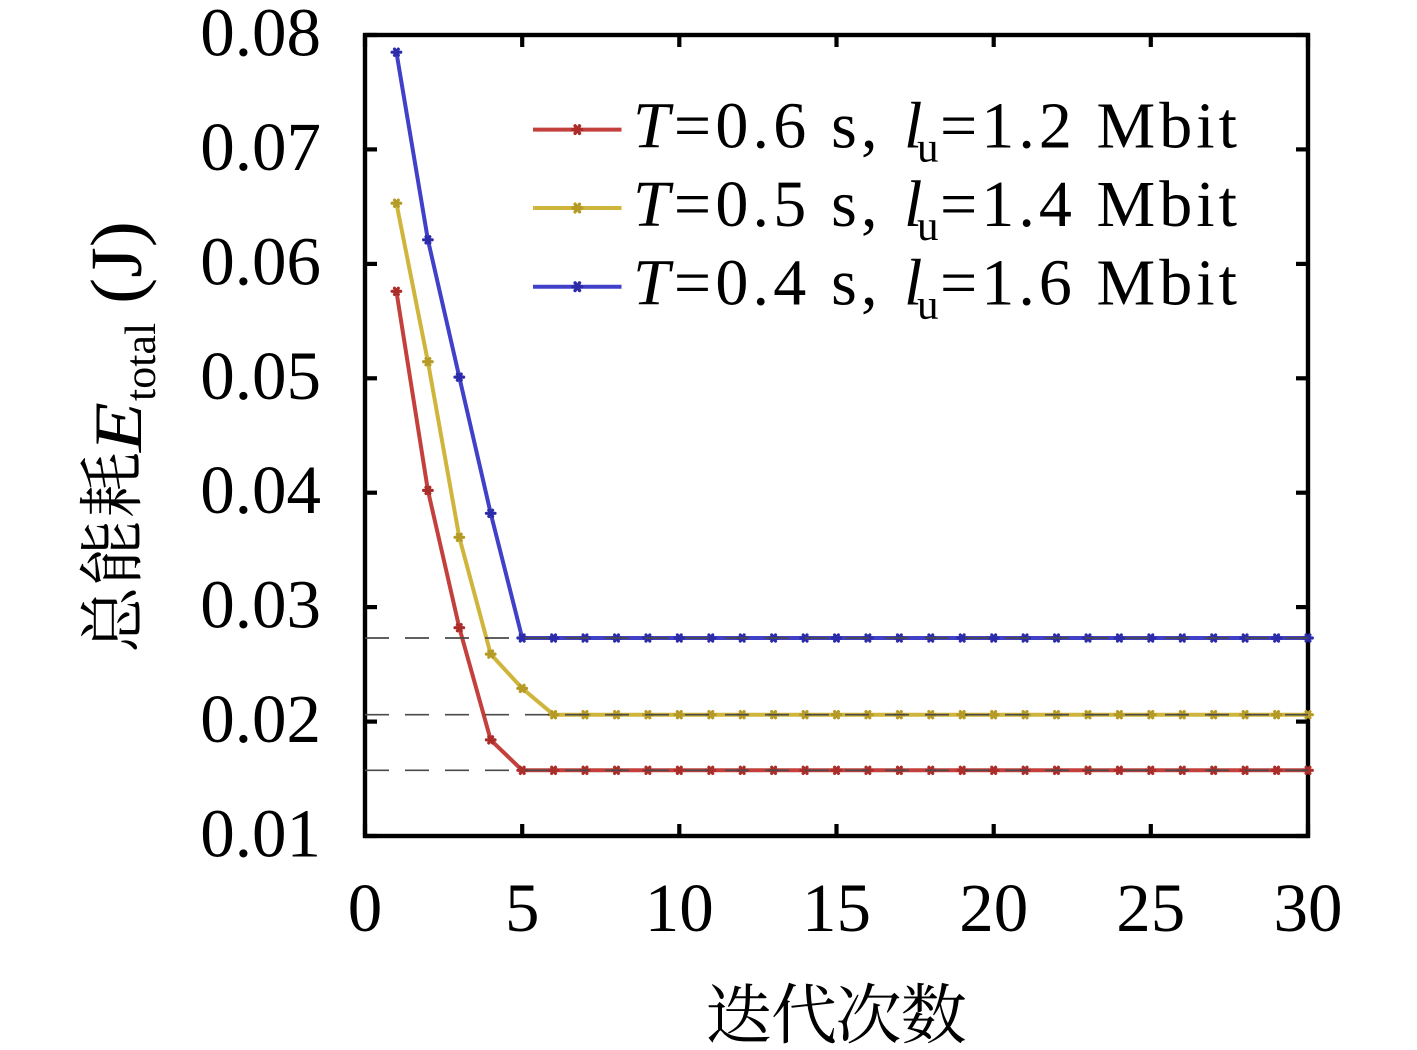 The height and width of the screenshot is (1050, 1417). What do you see at coordinates (260, 376) in the screenshot?
I see `svg-text: 0.05` at bounding box center [260, 376].